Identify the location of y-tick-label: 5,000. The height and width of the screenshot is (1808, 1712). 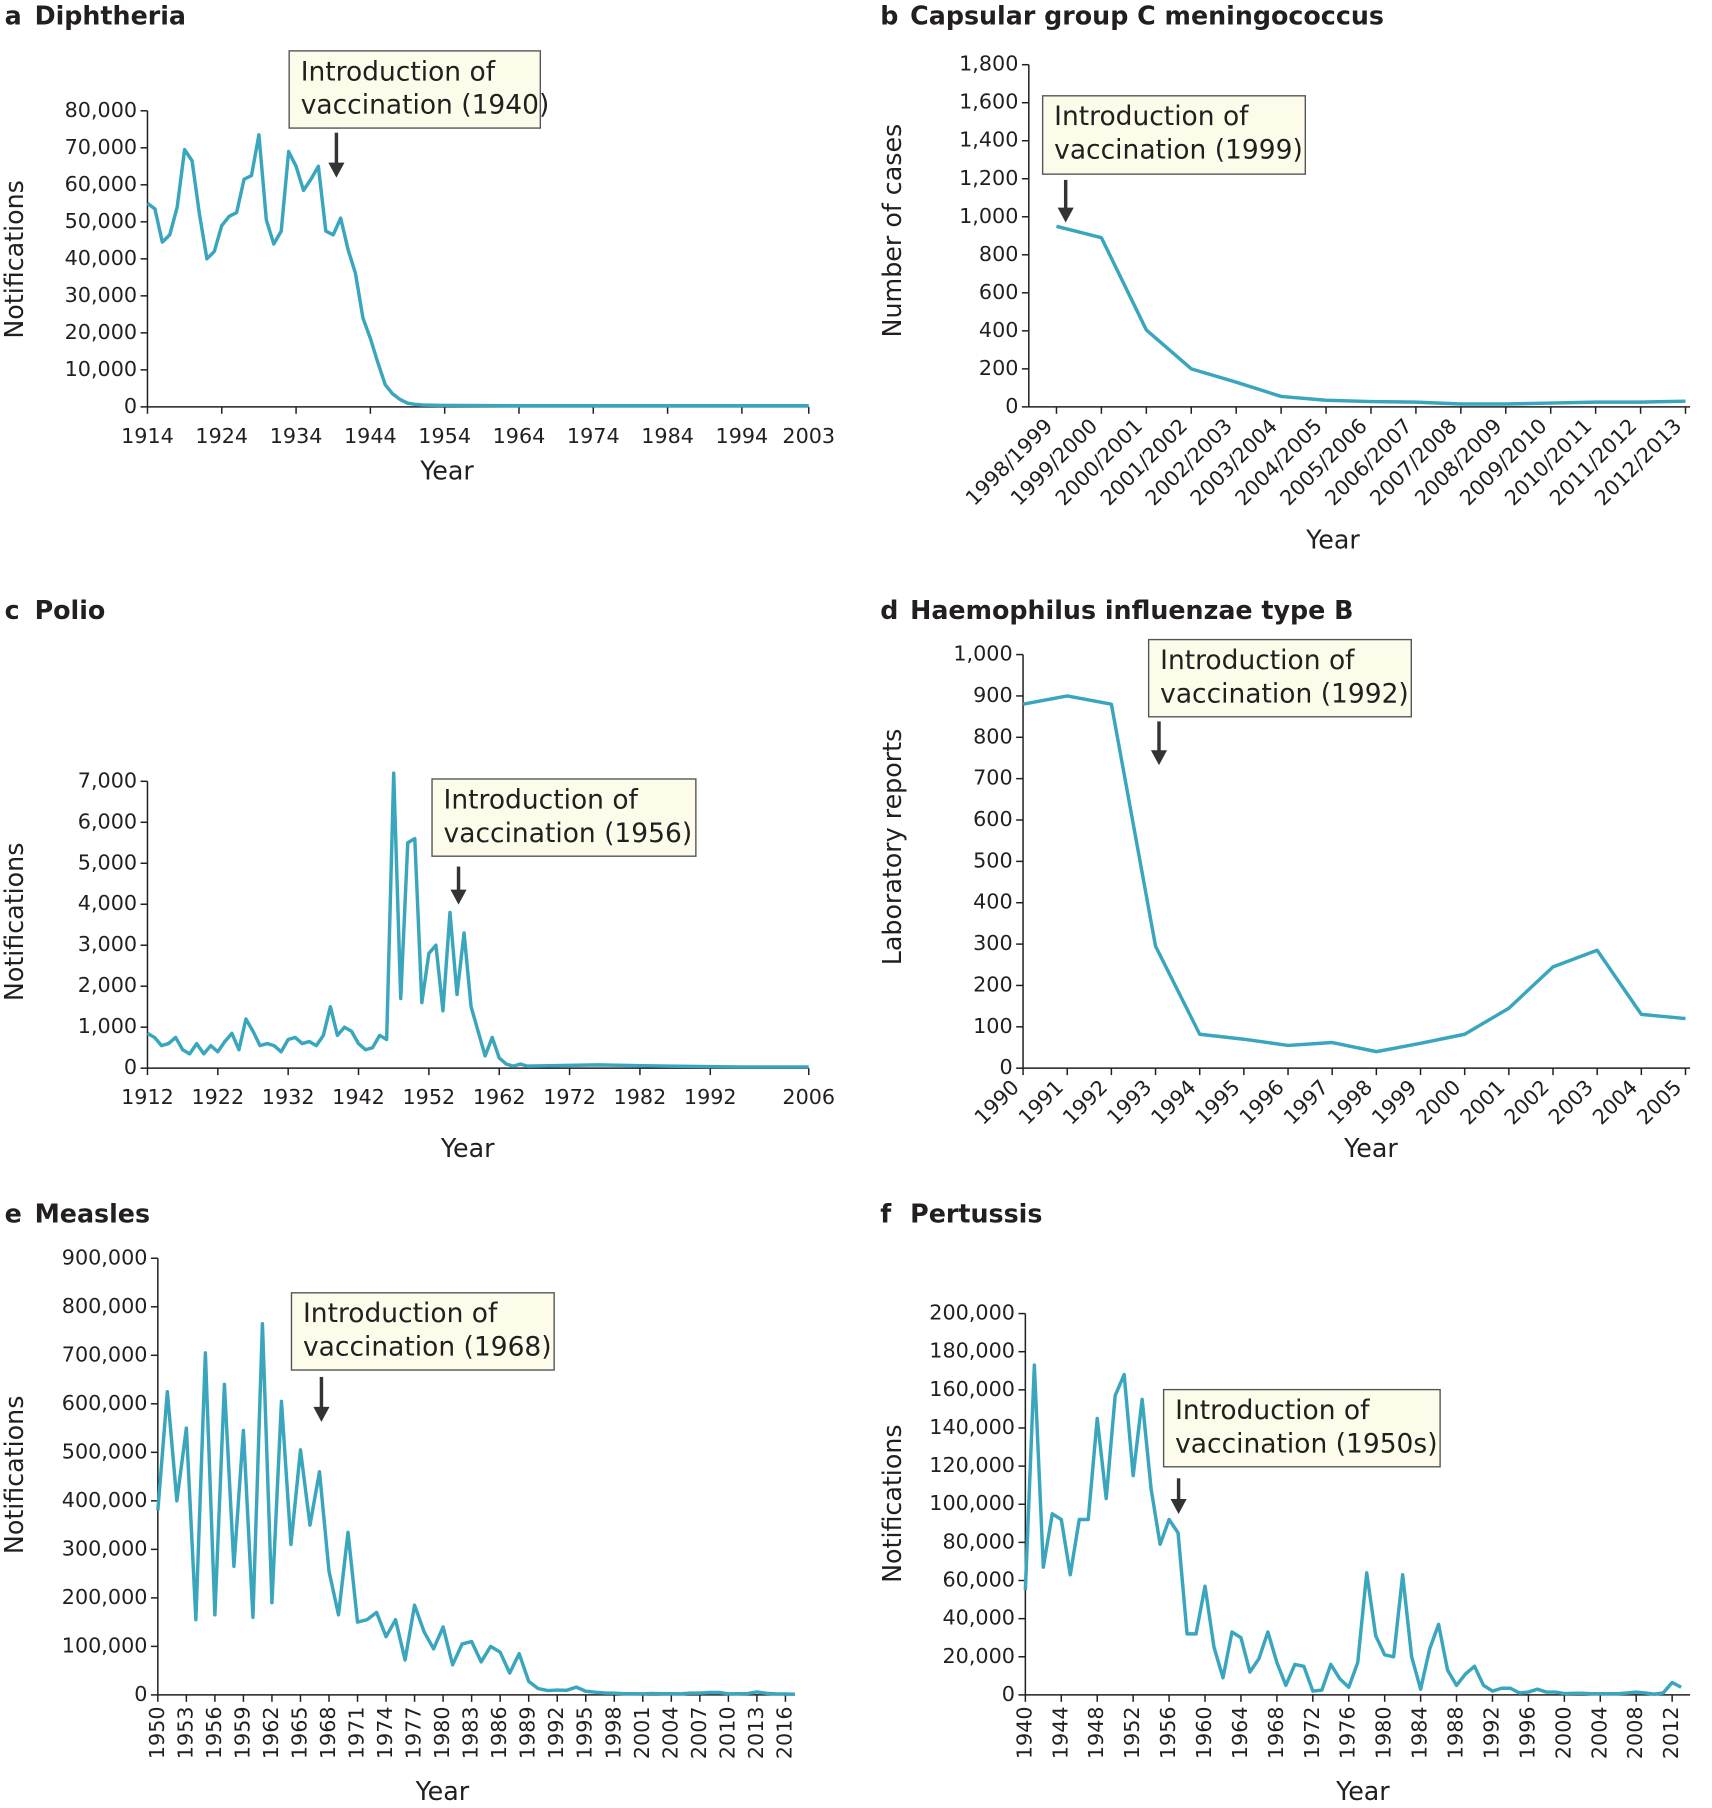
(107, 862).